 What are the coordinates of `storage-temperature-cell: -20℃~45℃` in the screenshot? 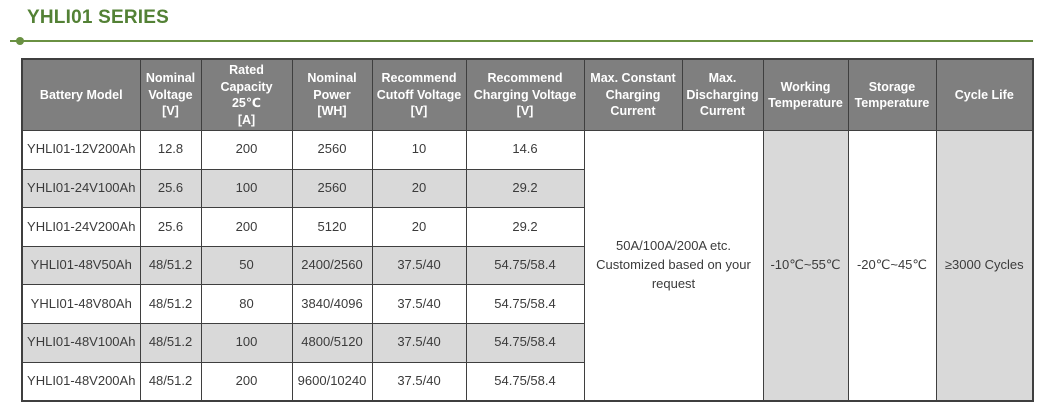 It's located at (892, 265).